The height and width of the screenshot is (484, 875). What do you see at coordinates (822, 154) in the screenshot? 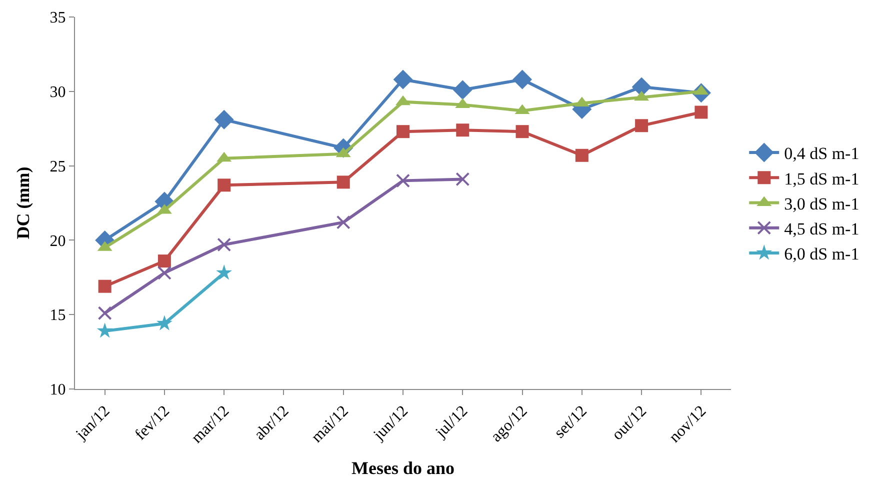
I see `legend-label: 0,4 dS m-1` at bounding box center [822, 154].